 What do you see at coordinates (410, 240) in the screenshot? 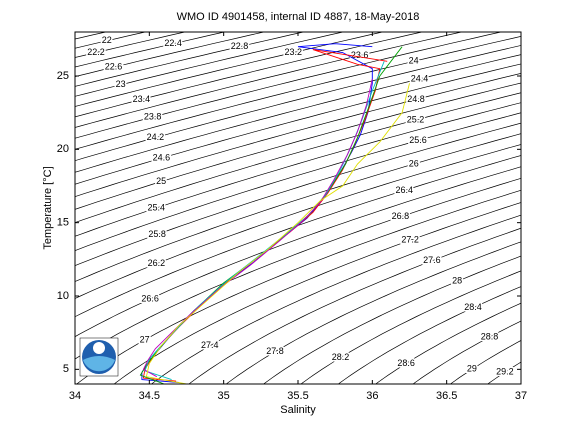
I see `contour-label: 27.2` at bounding box center [410, 240].